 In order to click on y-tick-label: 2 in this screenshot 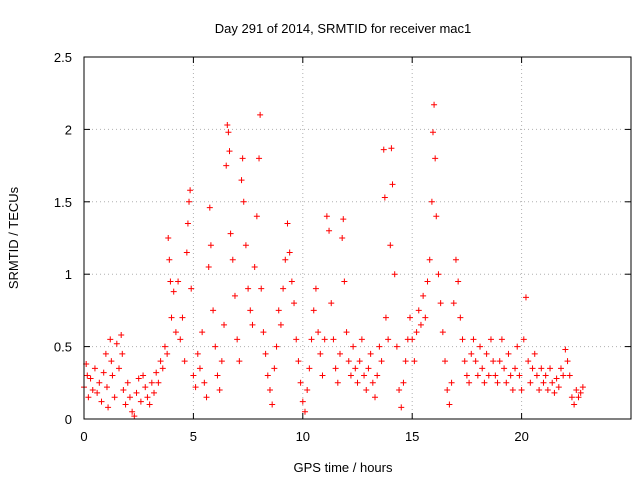, I will do `click(68, 129)`.